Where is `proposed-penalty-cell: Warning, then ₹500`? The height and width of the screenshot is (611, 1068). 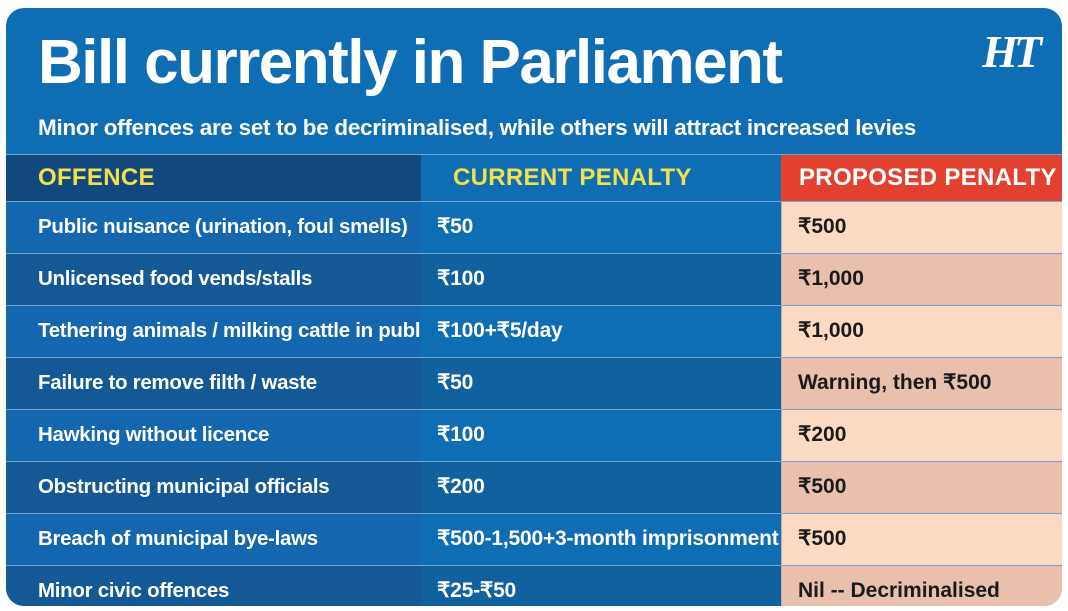 proposed-penalty-cell: Warning, then ₹500 is located at coordinates (921, 383).